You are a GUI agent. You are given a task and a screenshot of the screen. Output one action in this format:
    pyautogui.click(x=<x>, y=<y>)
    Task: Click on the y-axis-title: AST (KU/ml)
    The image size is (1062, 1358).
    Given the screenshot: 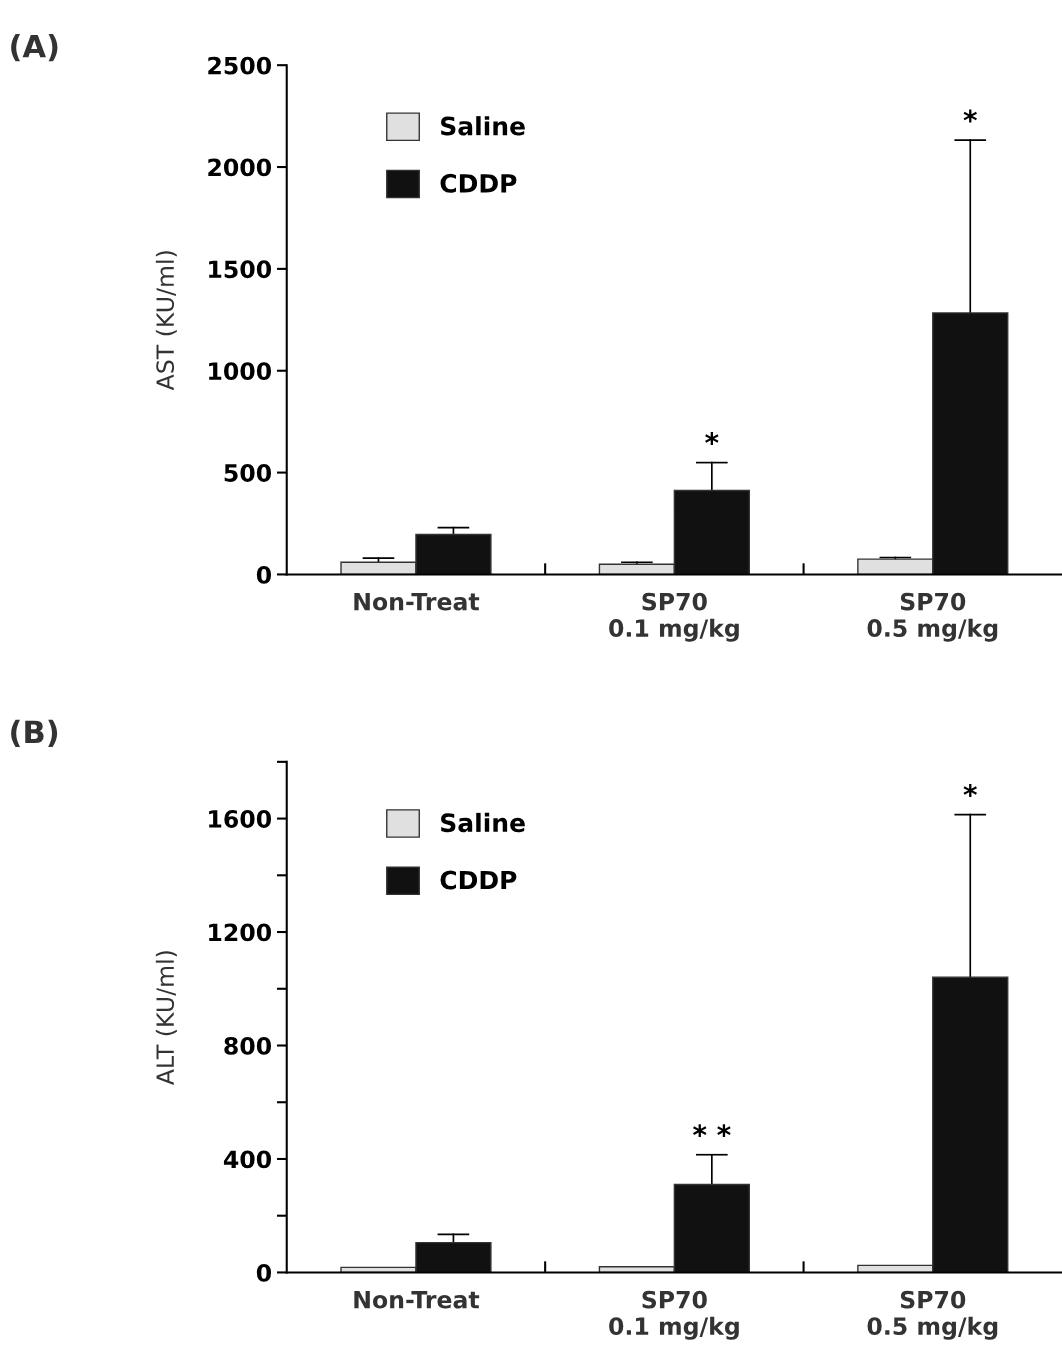 What is the action you would take?
    pyautogui.click(x=166, y=321)
    